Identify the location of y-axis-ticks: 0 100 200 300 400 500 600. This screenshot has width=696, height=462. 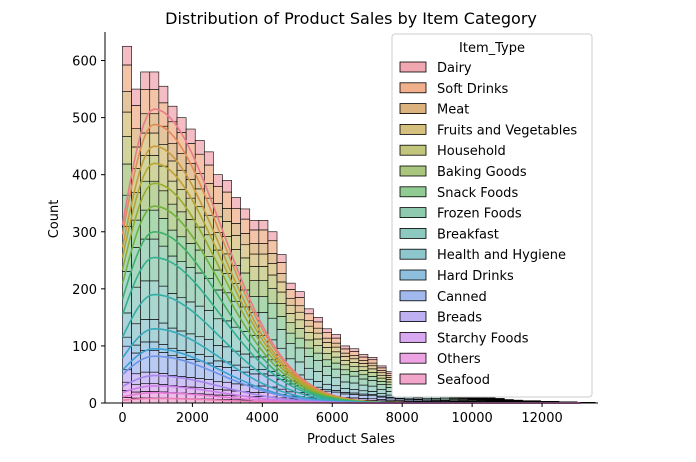
(88, 233).